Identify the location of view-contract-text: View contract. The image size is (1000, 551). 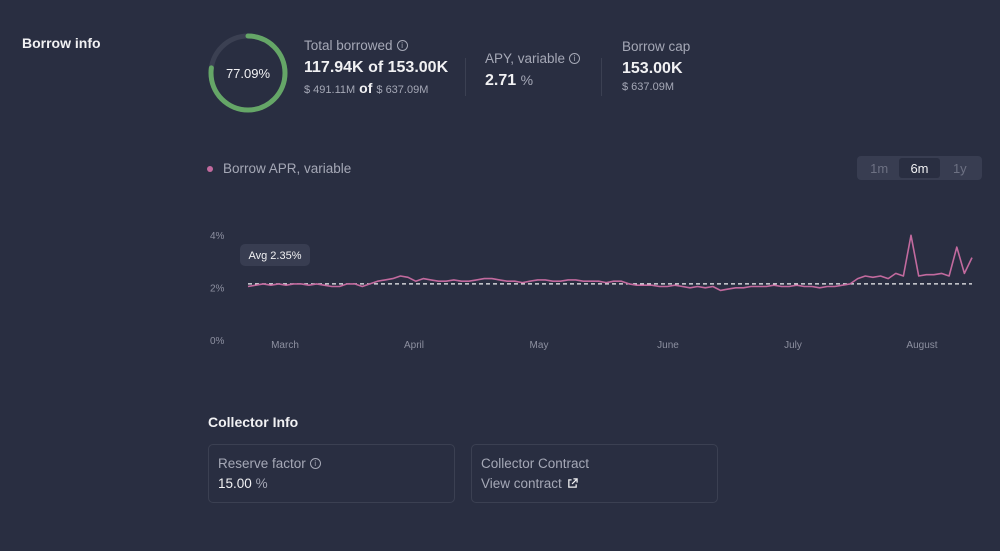
(521, 483).